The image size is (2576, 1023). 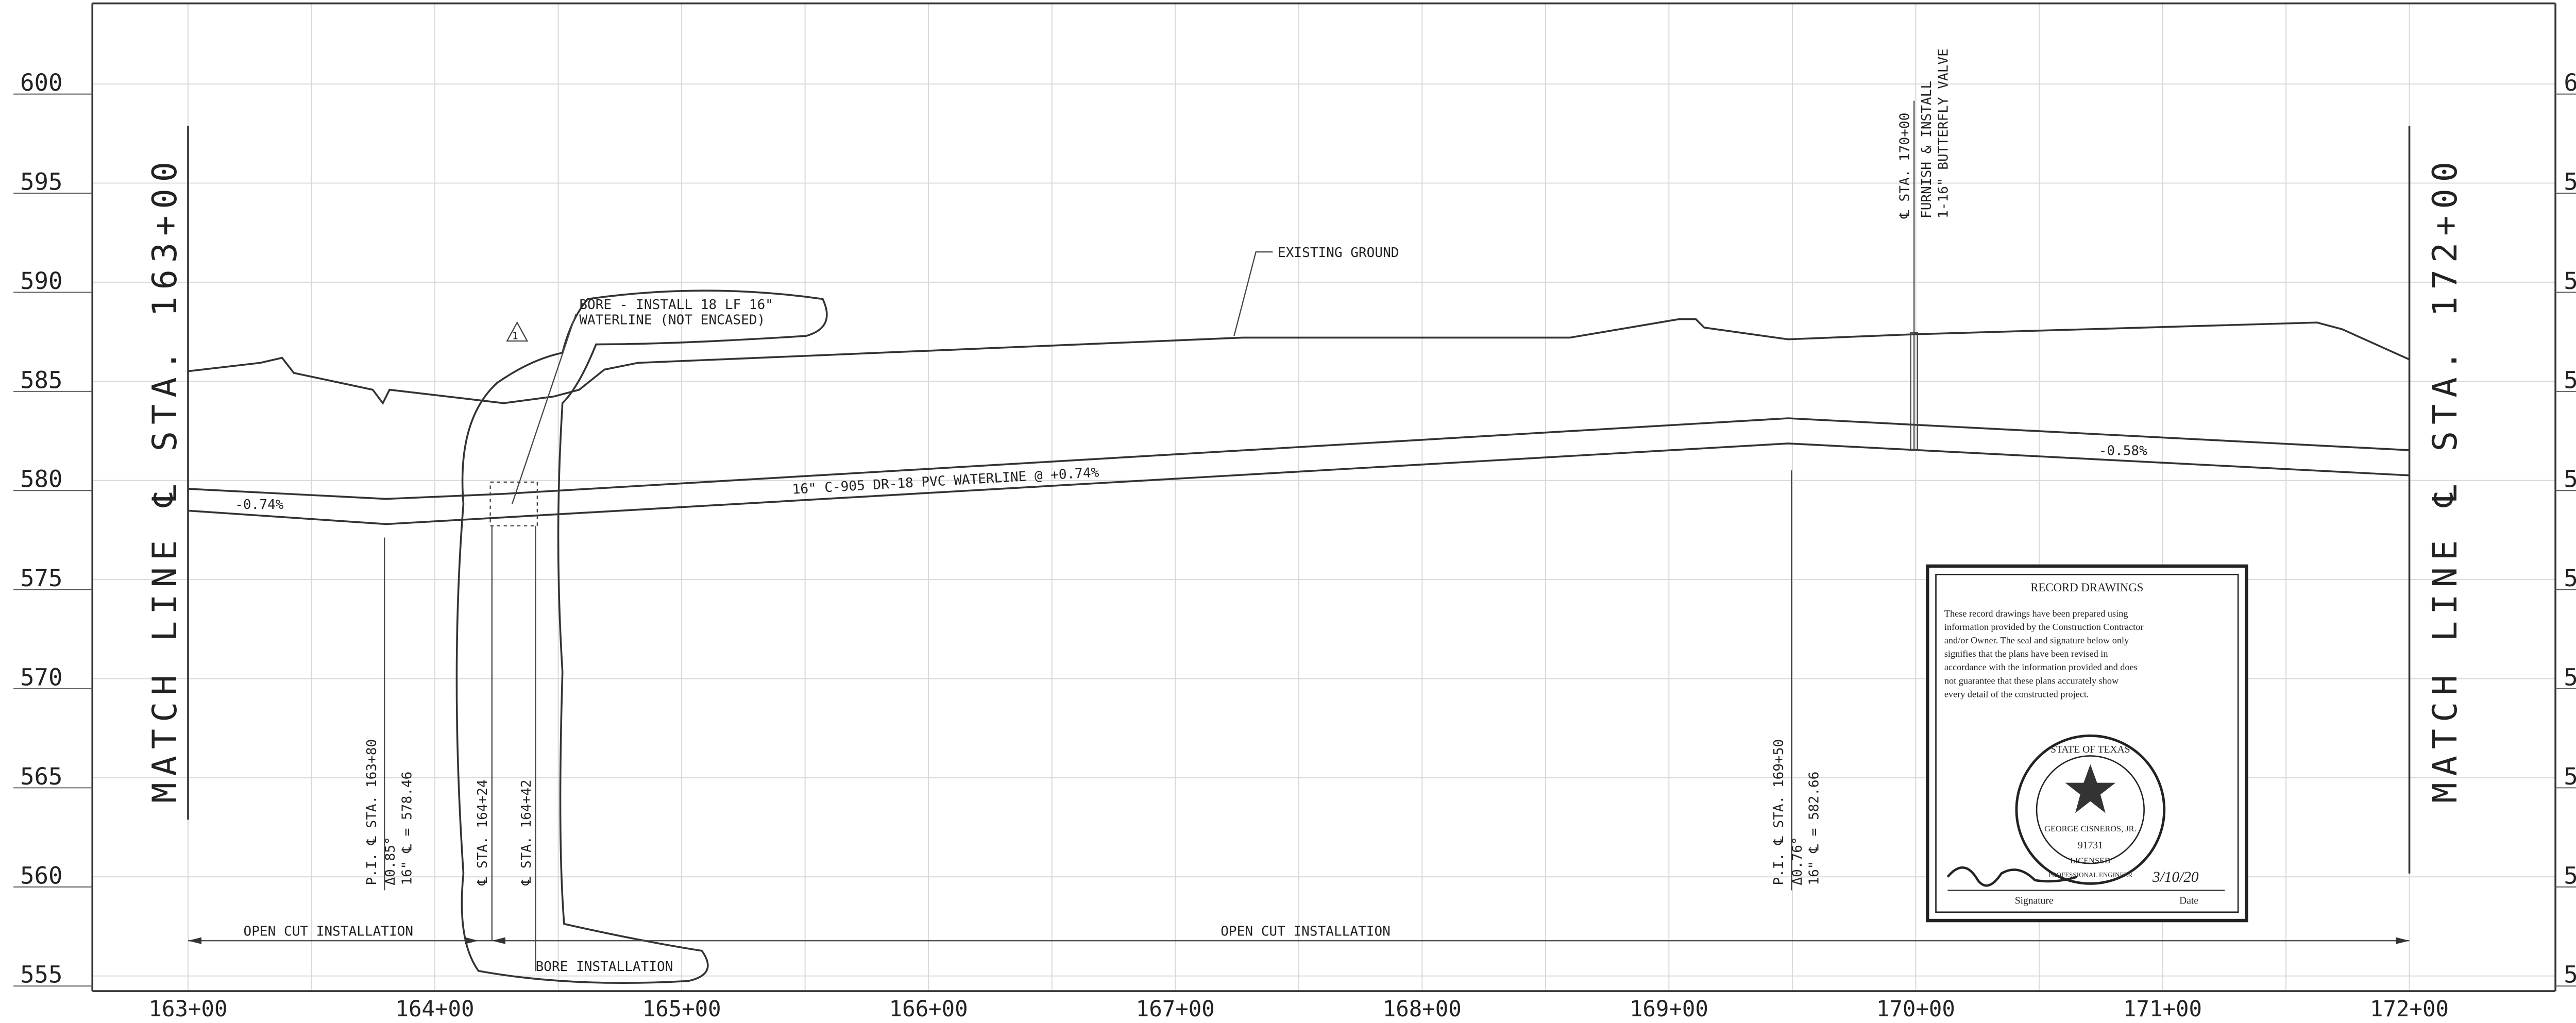 What do you see at coordinates (2090, 845) in the screenshot?
I see `seal-number: 91731` at bounding box center [2090, 845].